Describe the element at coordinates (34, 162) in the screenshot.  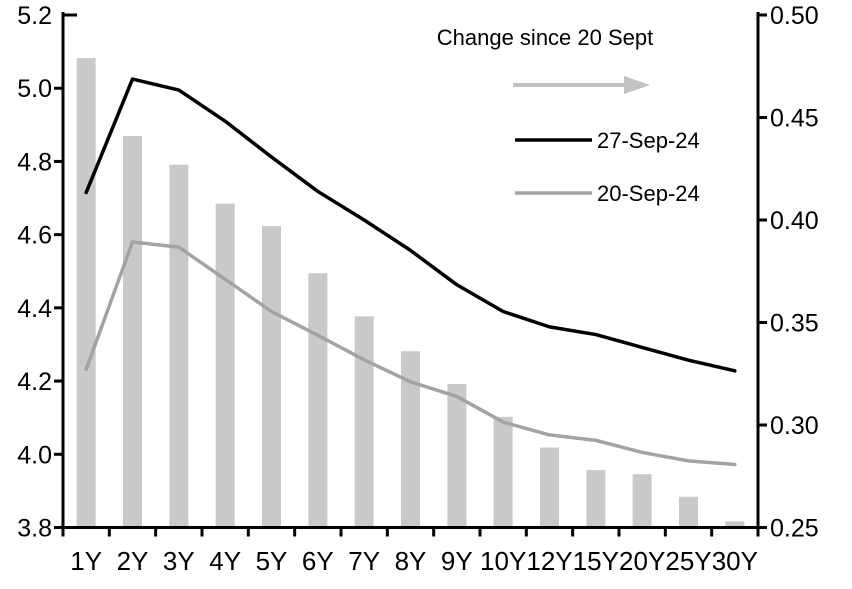
I see `left-axis-tick-label: 4.8` at that location.